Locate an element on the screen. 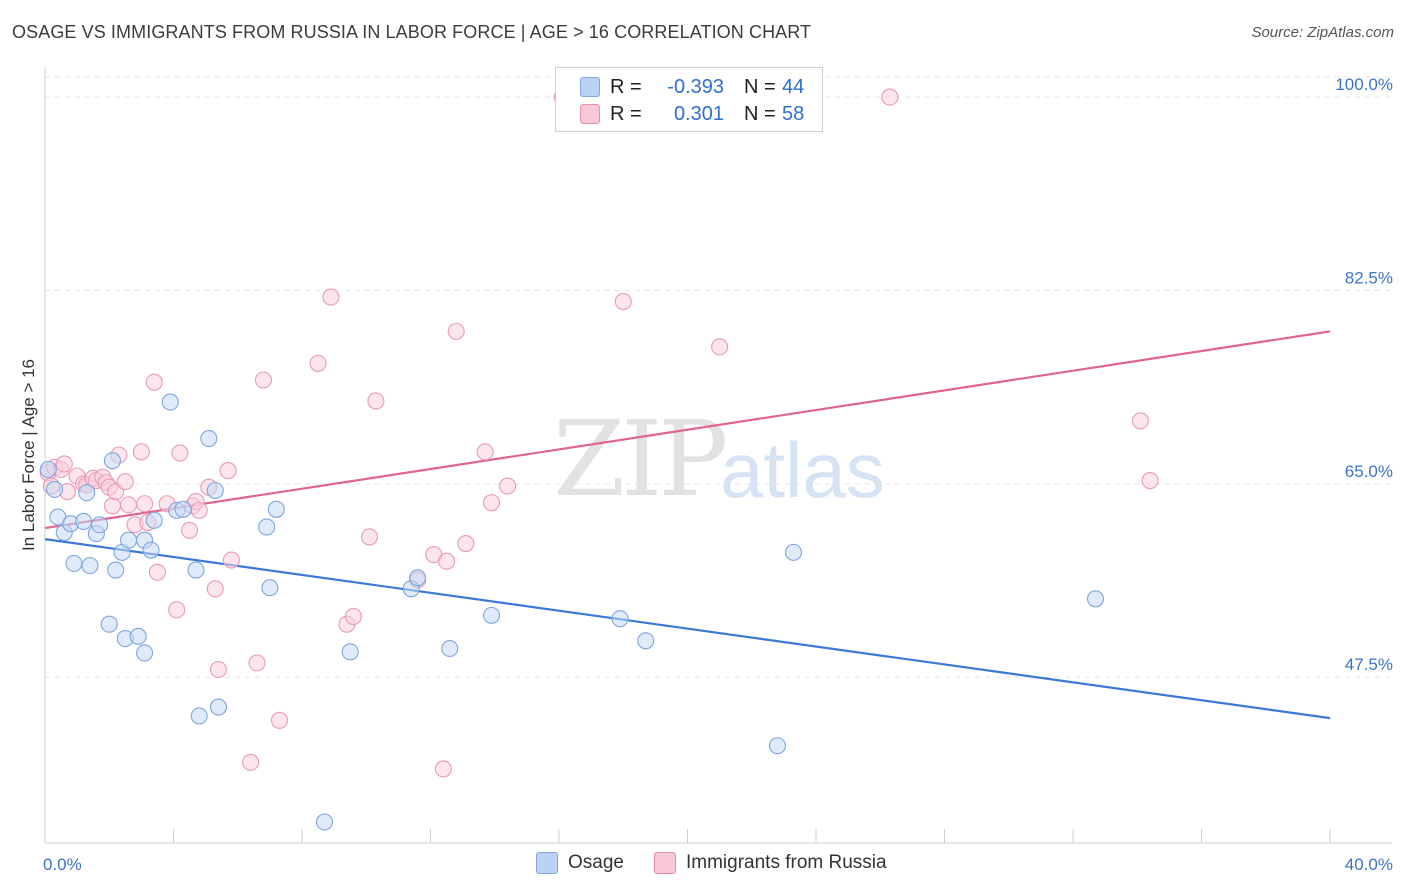 This screenshot has height=892, width=1406. n-label: N = is located at coordinates (760, 86).